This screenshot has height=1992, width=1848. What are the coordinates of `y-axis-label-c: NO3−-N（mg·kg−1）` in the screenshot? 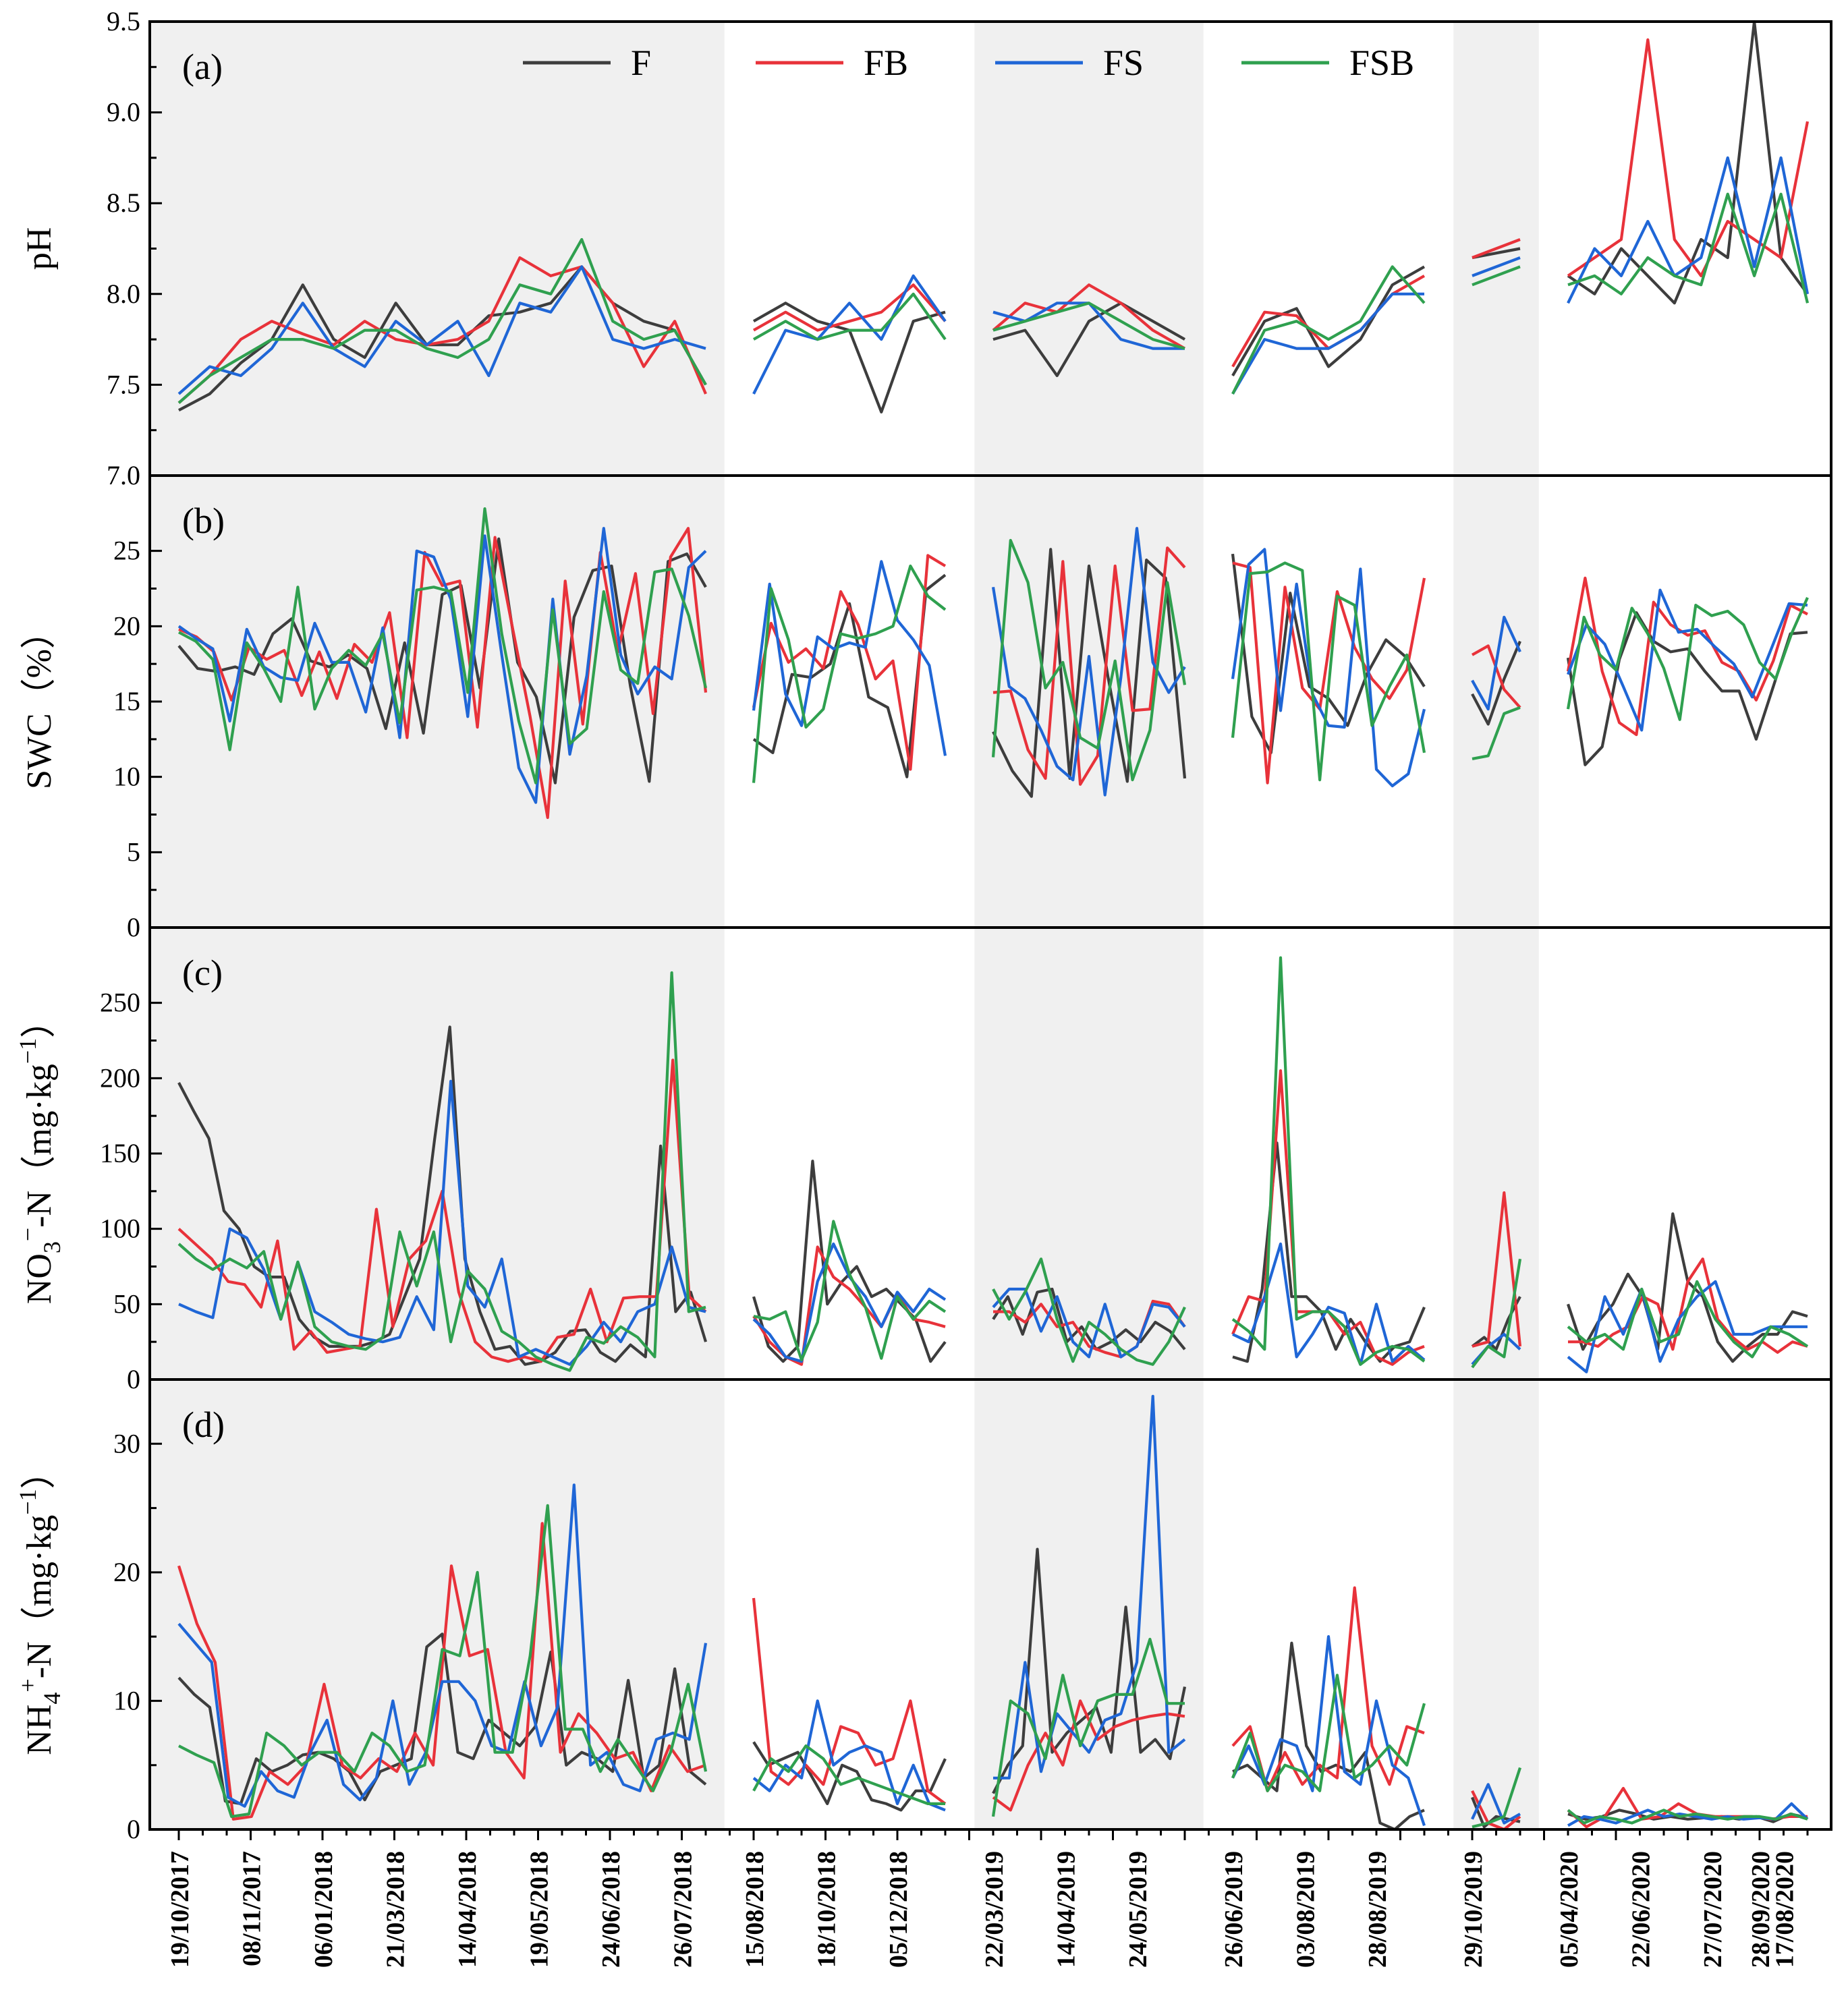 It's located at (39, 1153).